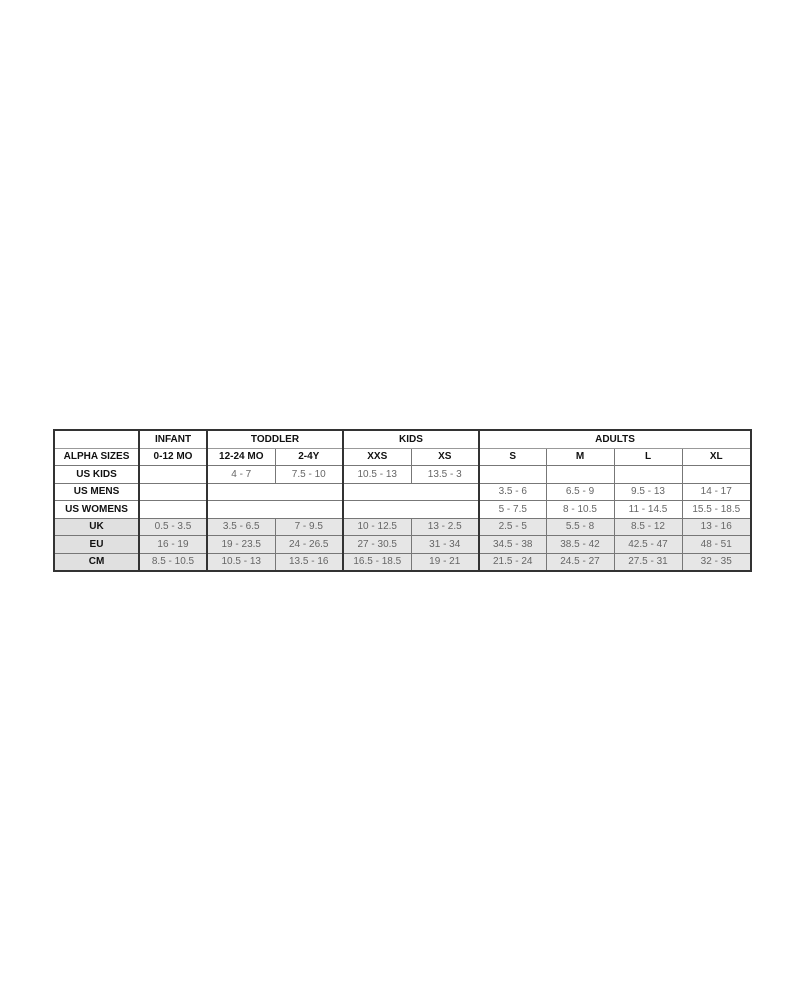  I want to click on size-cell: 3.5 - 6, so click(512, 491).